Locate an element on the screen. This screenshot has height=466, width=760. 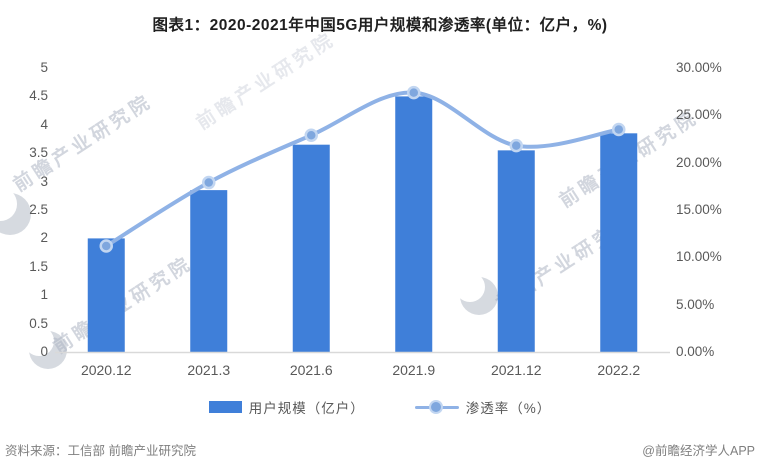
bar-series-swatch-icon is located at coordinates (225, 407).